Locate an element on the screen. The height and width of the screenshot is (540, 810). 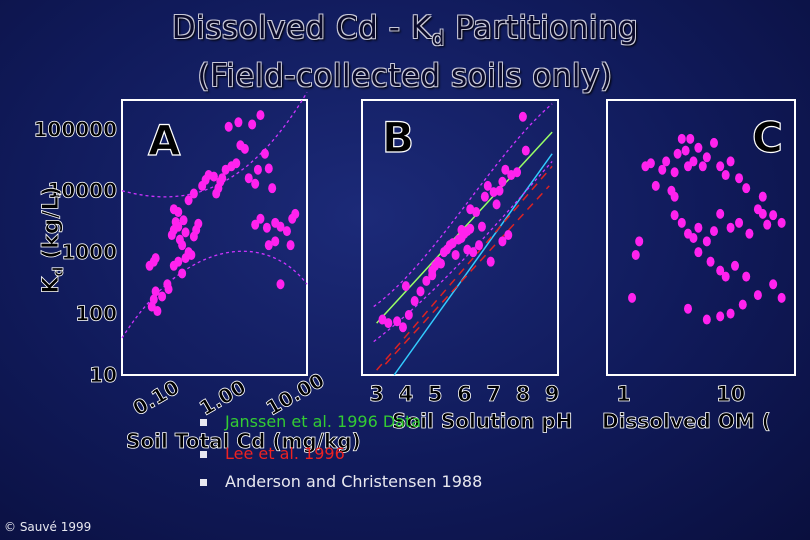
chart-title-line1: Dissolved Cd - Kd Partitioning is located at coordinates (405, 30).